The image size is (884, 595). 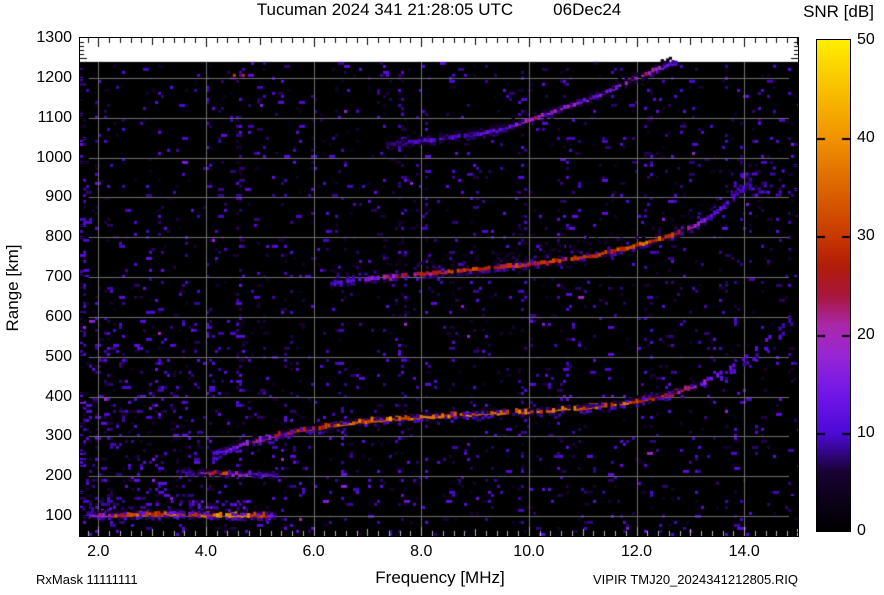 I want to click on y-tick-label: 1100, so click(x=54, y=117).